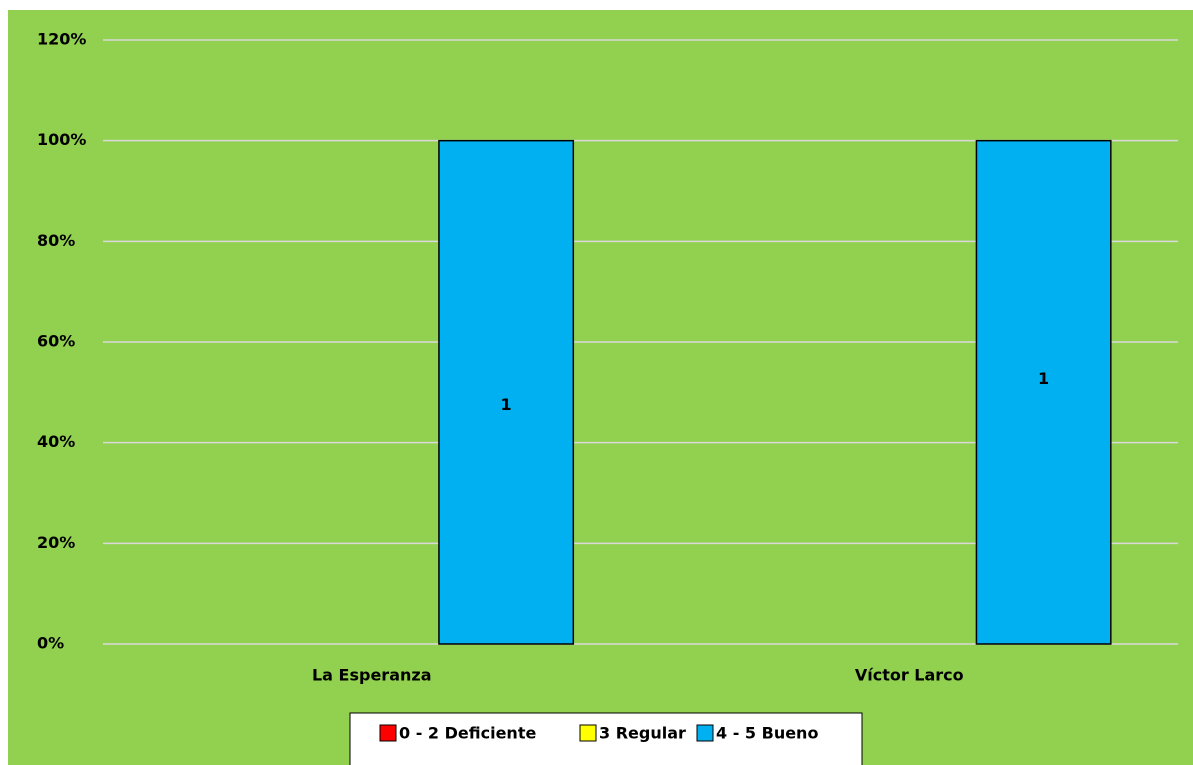 The width and height of the screenshot is (1193, 765). What do you see at coordinates (642, 733) in the screenshot?
I see `legend-label: 3 Regular` at bounding box center [642, 733].